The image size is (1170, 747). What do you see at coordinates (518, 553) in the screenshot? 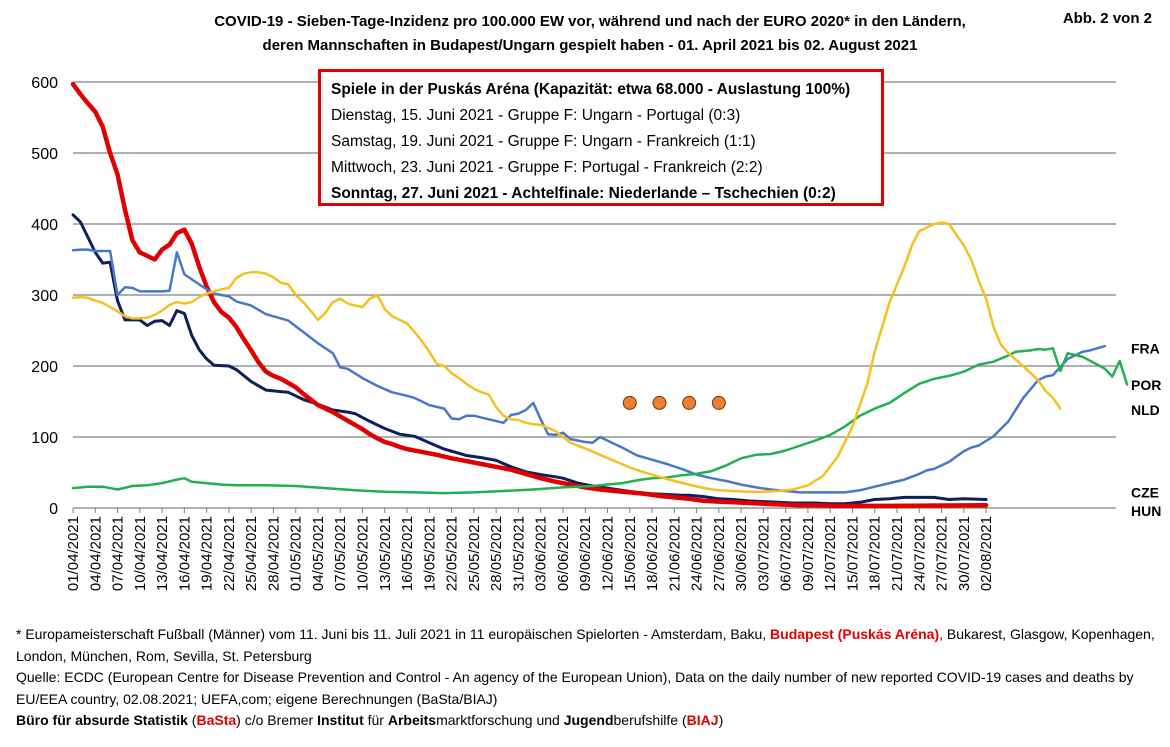
I see `x-tick-label: 31/05/2021` at bounding box center [518, 553].